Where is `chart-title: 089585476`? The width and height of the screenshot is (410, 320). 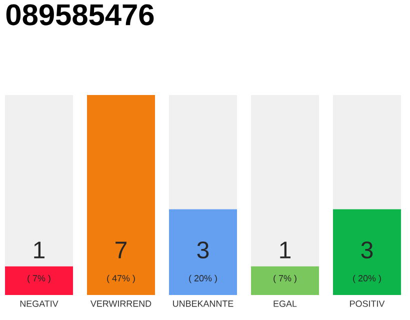
chart-title: 089585476 is located at coordinates (80, 15).